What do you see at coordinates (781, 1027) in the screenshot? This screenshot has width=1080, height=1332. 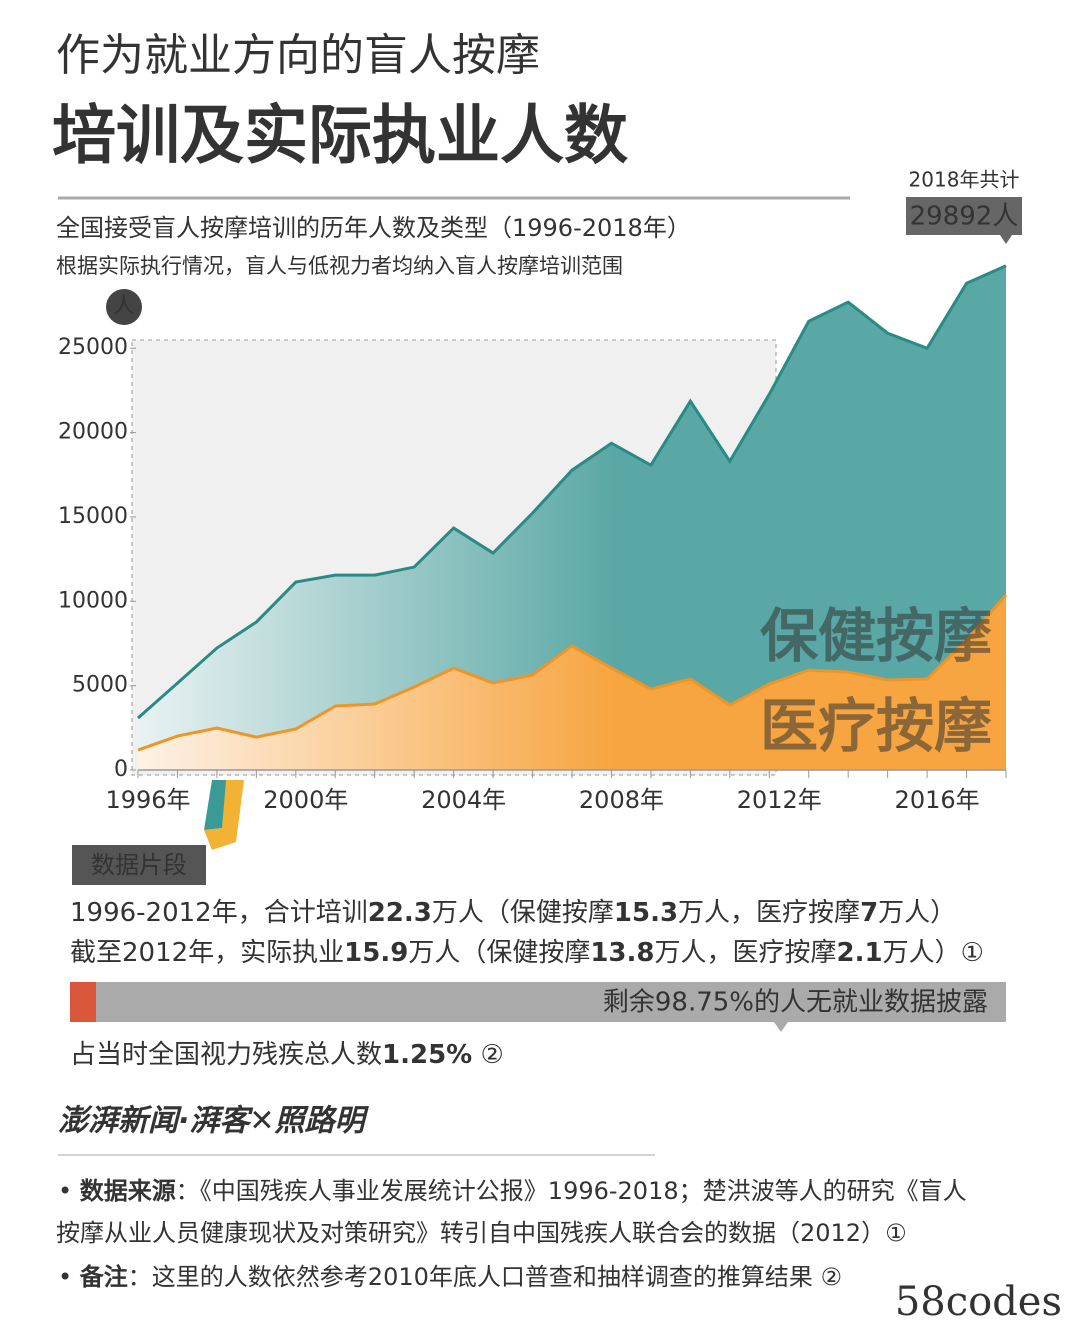 I see `bar-pointer` at bounding box center [781, 1027].